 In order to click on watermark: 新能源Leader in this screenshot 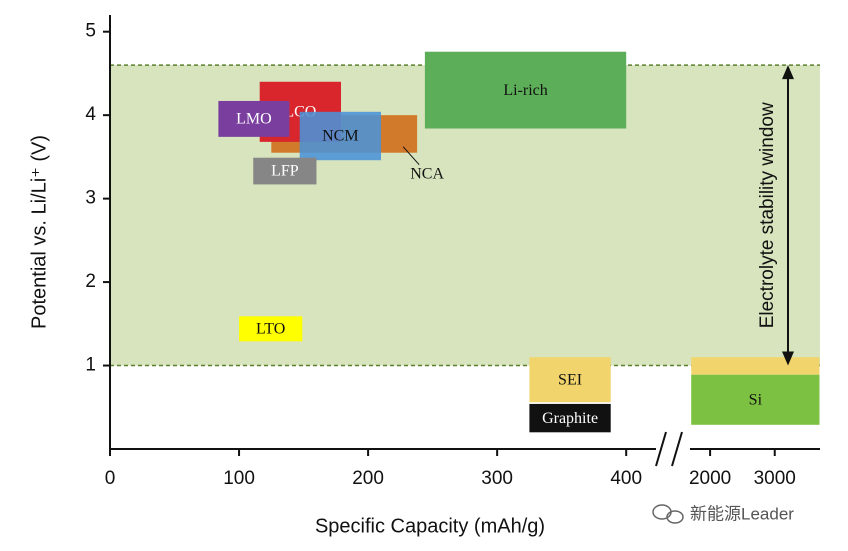, I will do `click(742, 513)`.